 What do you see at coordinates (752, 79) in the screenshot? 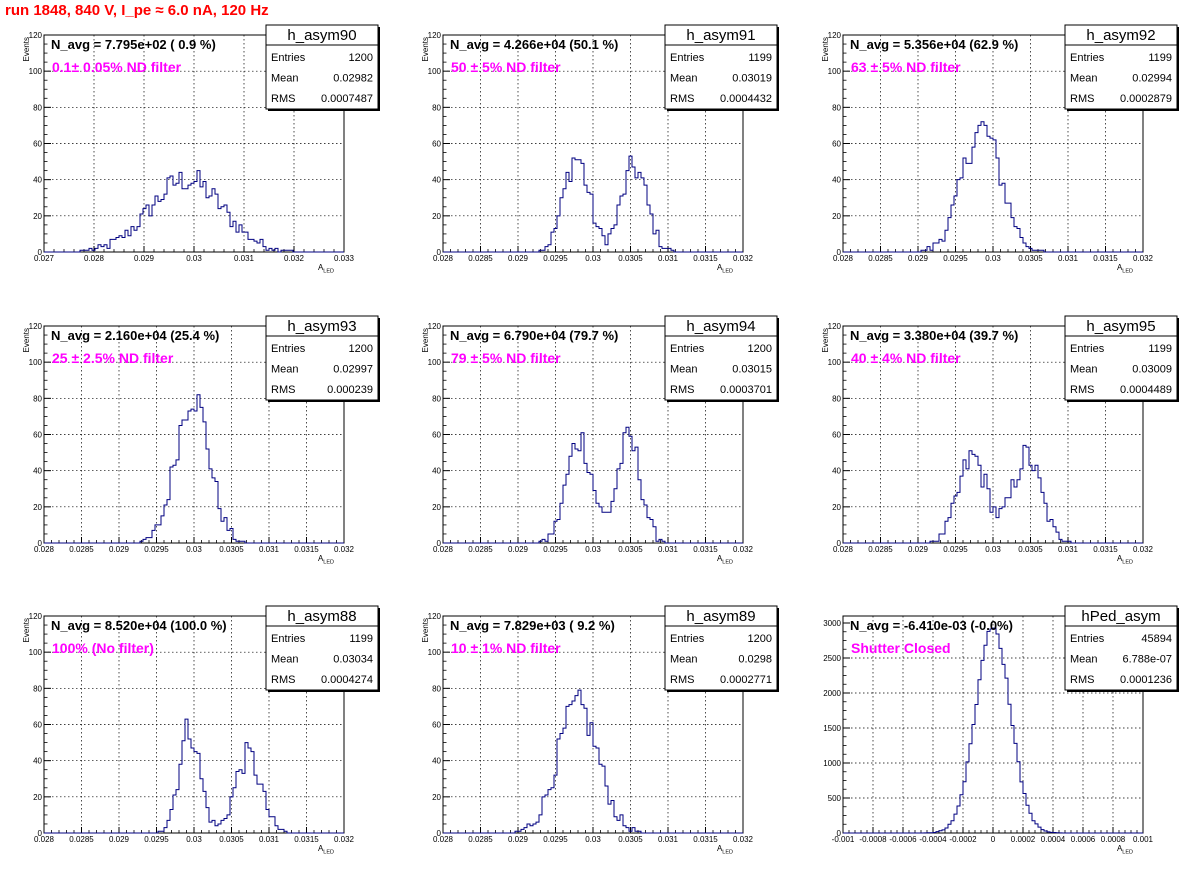
I see `stats-value: 0.03019` at bounding box center [752, 79].